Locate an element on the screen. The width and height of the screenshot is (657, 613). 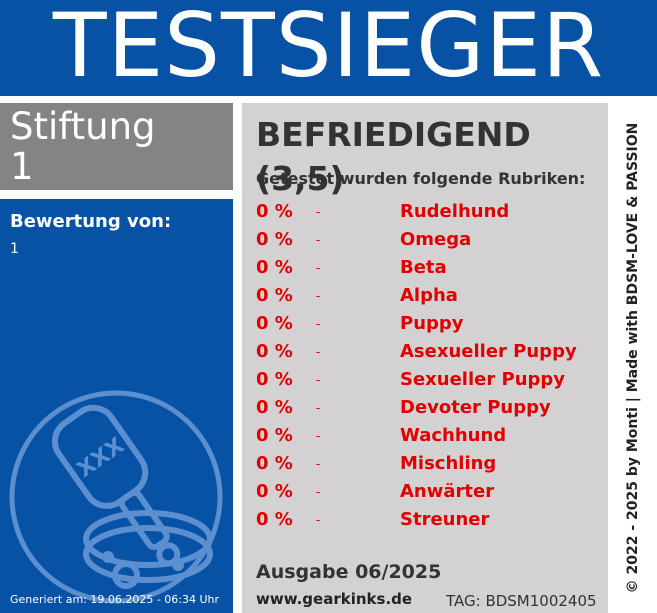
category-row: 0 % - Rudelhund is located at coordinates (431, 215).